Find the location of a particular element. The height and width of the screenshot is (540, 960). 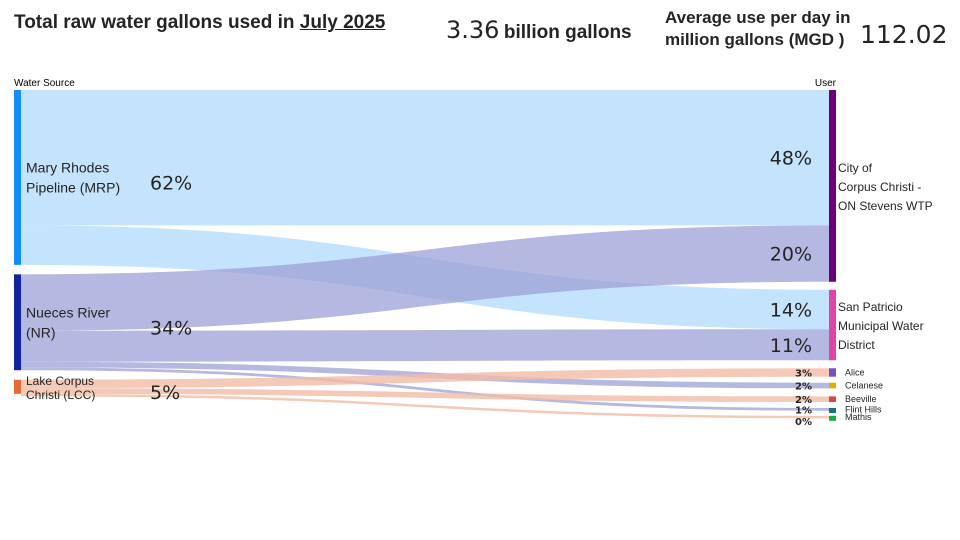

target-label-cc-line1: City of is located at coordinates (855, 168).